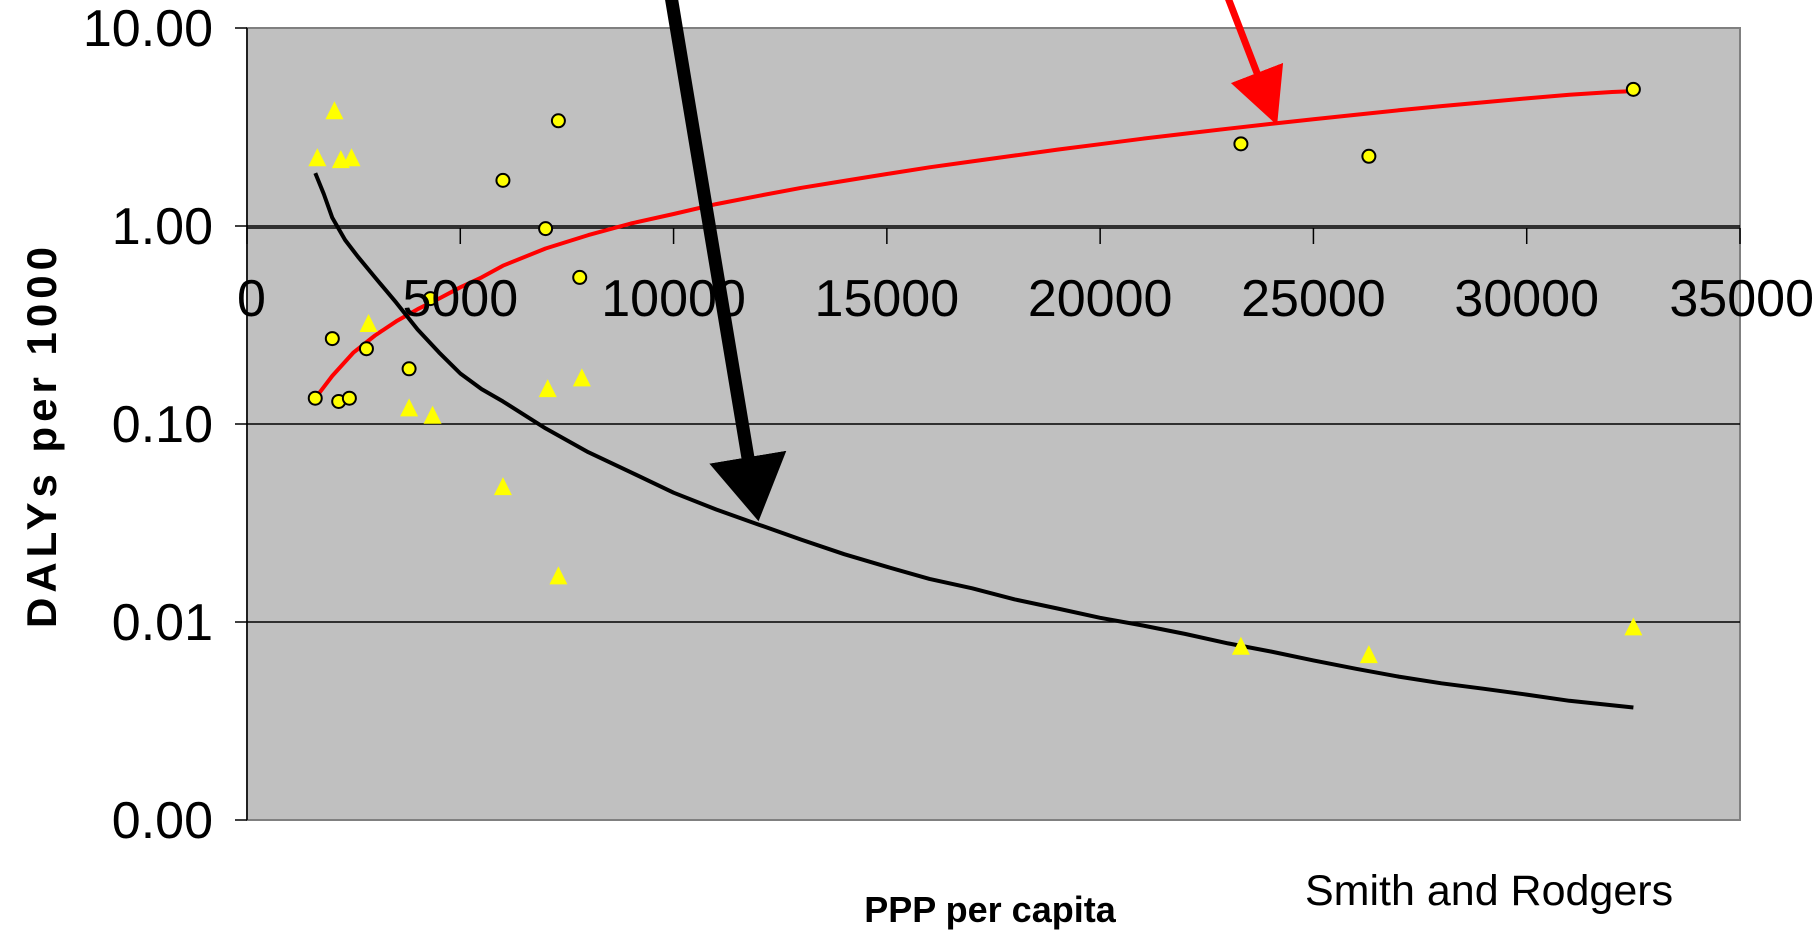 The height and width of the screenshot is (930, 1820). Describe the element at coordinates (673, 299) in the screenshot. I see `x-tick-label: 10000` at that location.